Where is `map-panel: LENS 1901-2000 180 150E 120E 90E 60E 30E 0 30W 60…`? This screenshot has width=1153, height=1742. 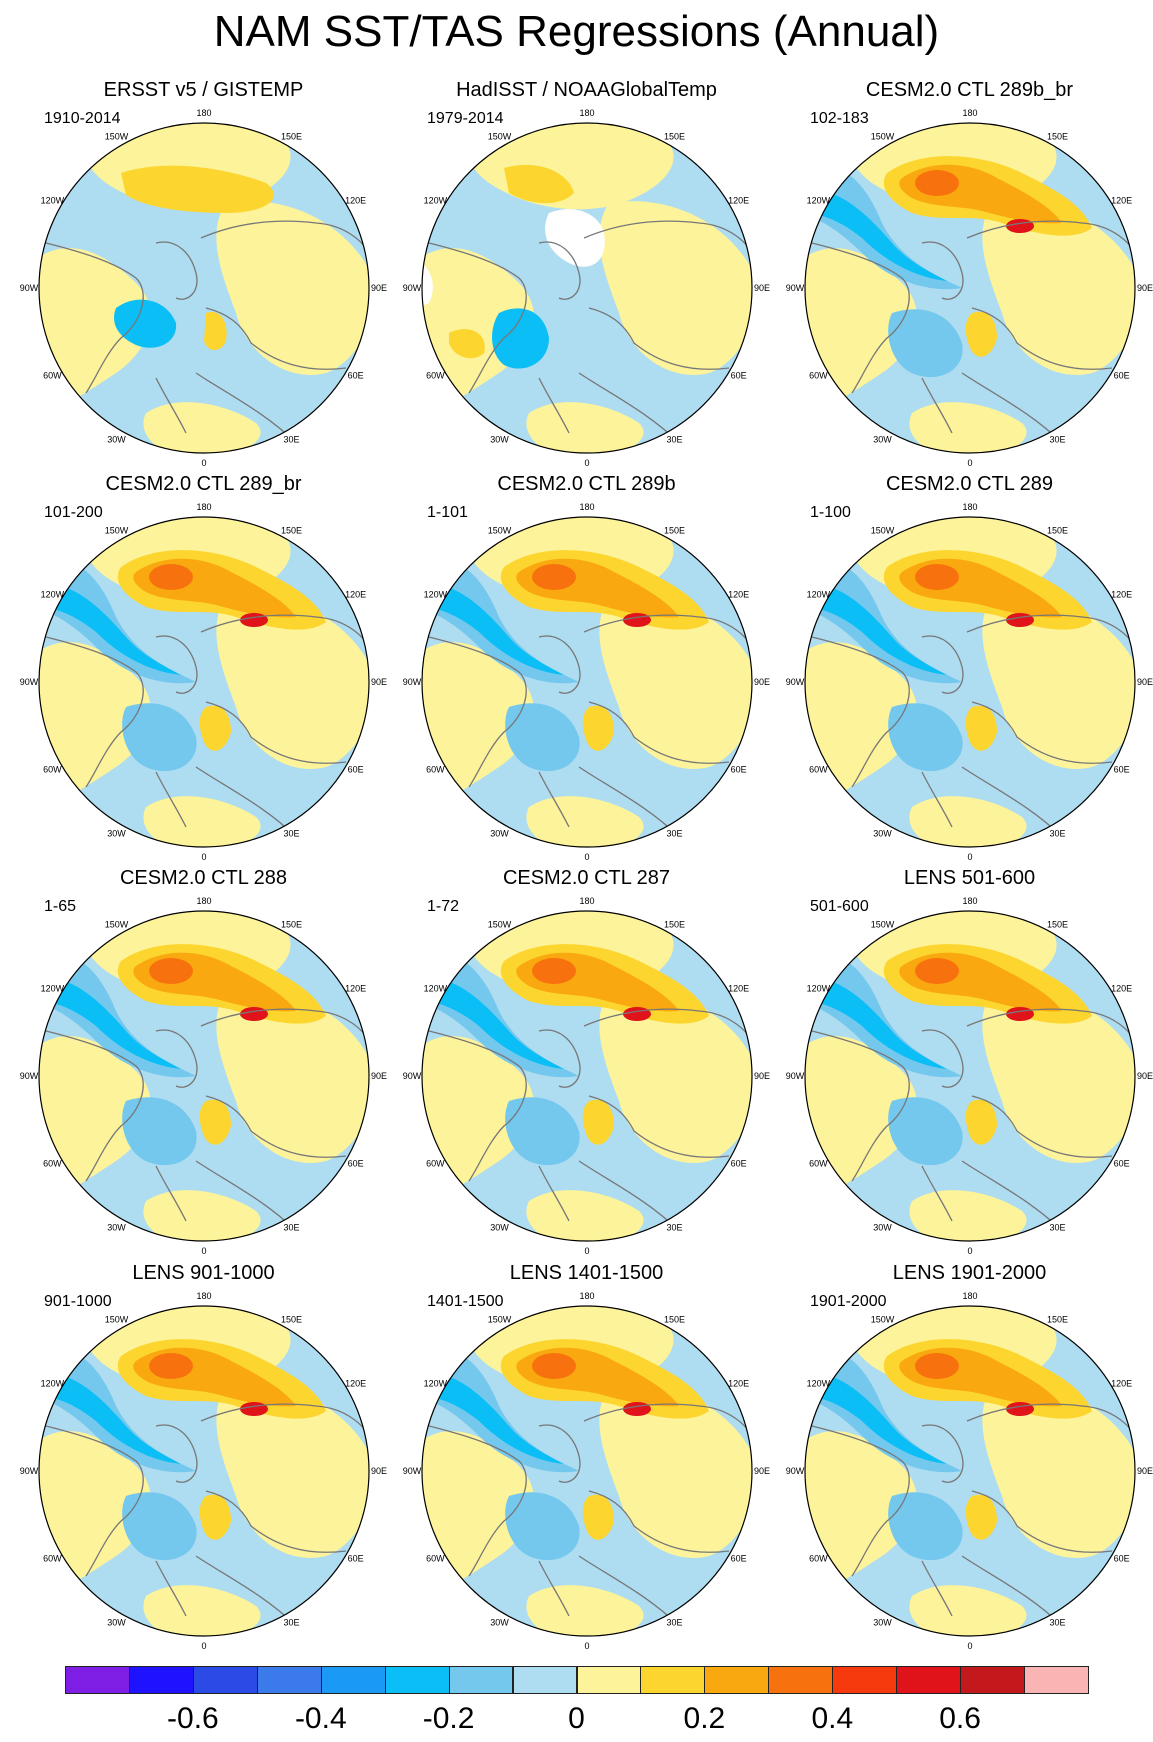 map-panel: LENS 1901-2000 180 150E 120E 90E 60E 30E 0 30W 60… is located at coordinates (965, 1458).